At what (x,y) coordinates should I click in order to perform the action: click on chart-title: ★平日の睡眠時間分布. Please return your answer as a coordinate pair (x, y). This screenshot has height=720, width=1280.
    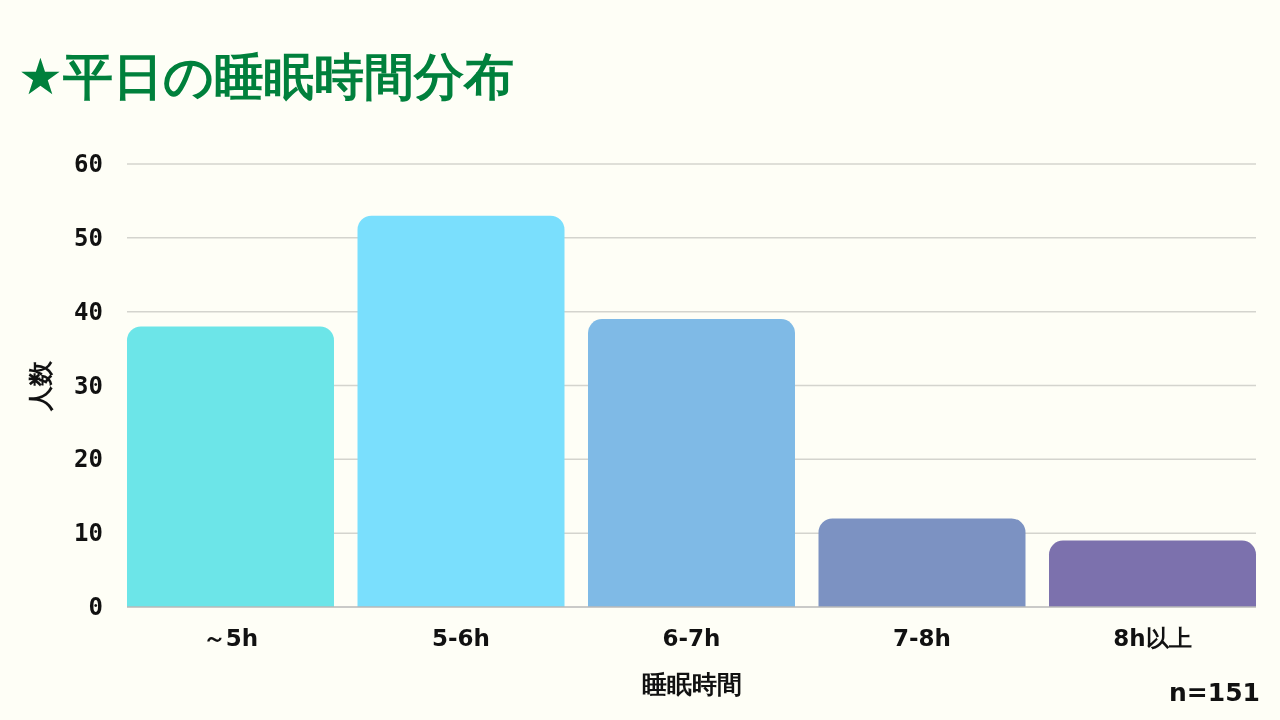
    Looking at the image, I should click on (266, 77).